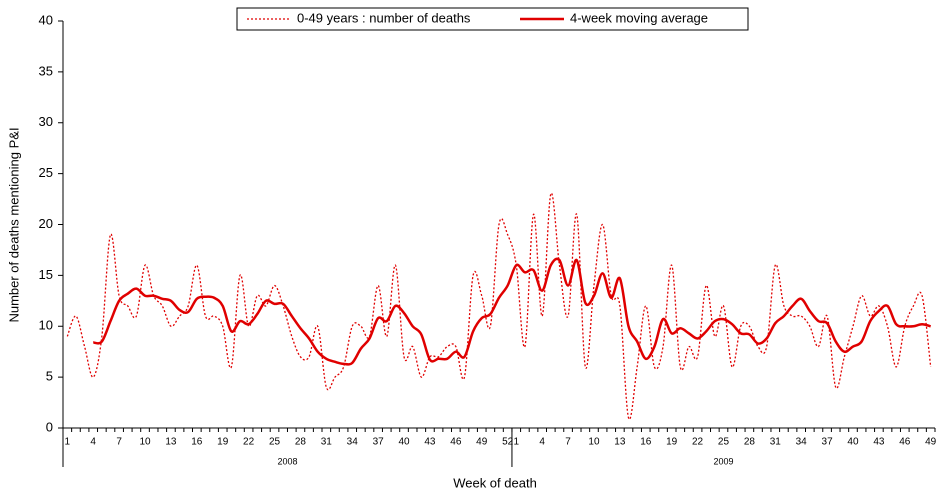 The image size is (936, 495). What do you see at coordinates (639, 17) in the screenshot?
I see `legend-label: 4-week moving average` at bounding box center [639, 17].